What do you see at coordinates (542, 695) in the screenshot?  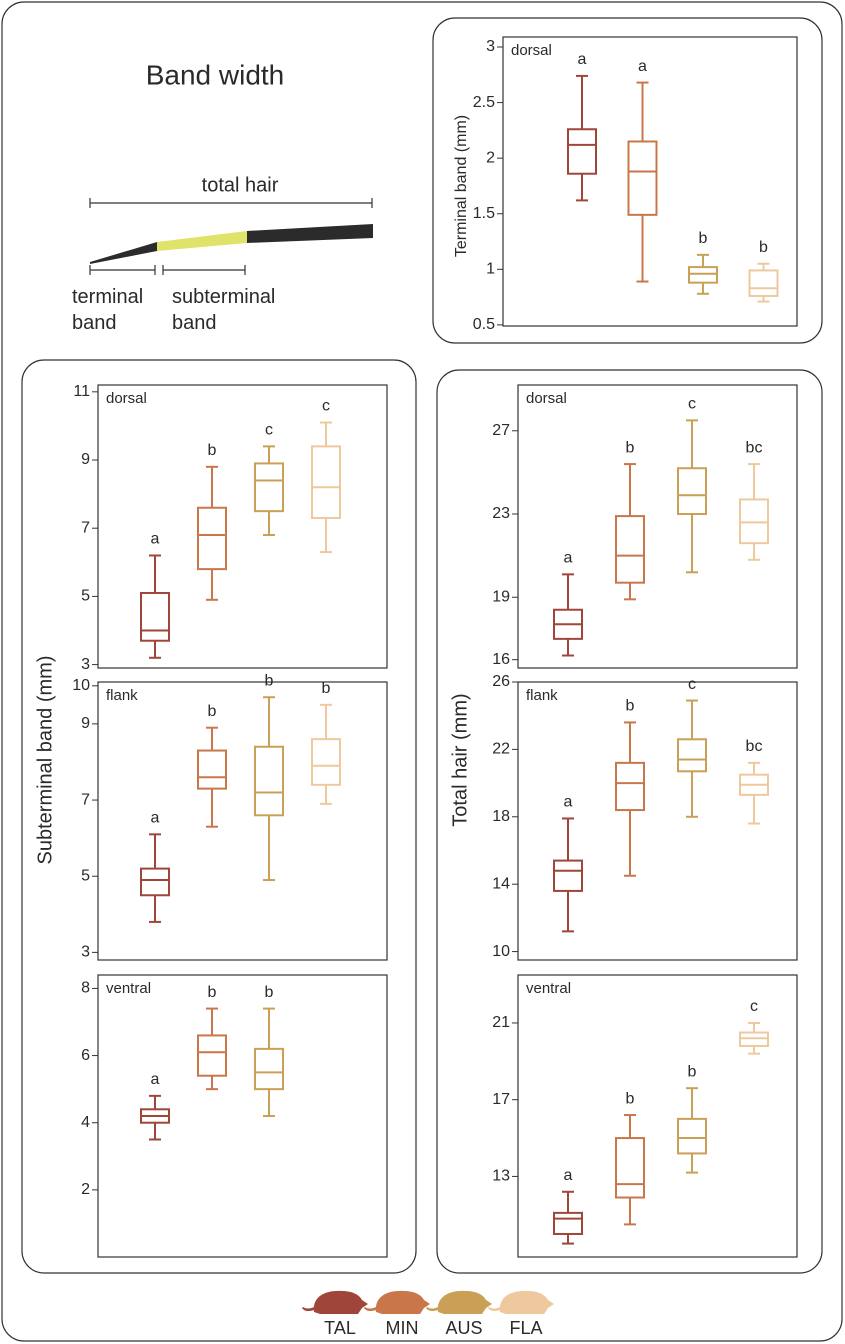 I see `panel-label: flank` at bounding box center [542, 695].